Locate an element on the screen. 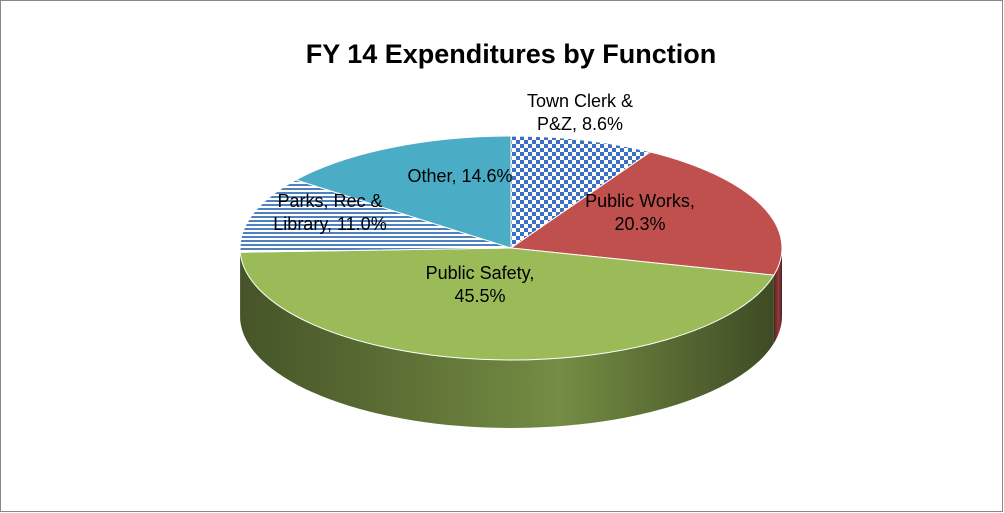  data-label: Town Clerk & P&Z, 8.6% is located at coordinates (580, 113).